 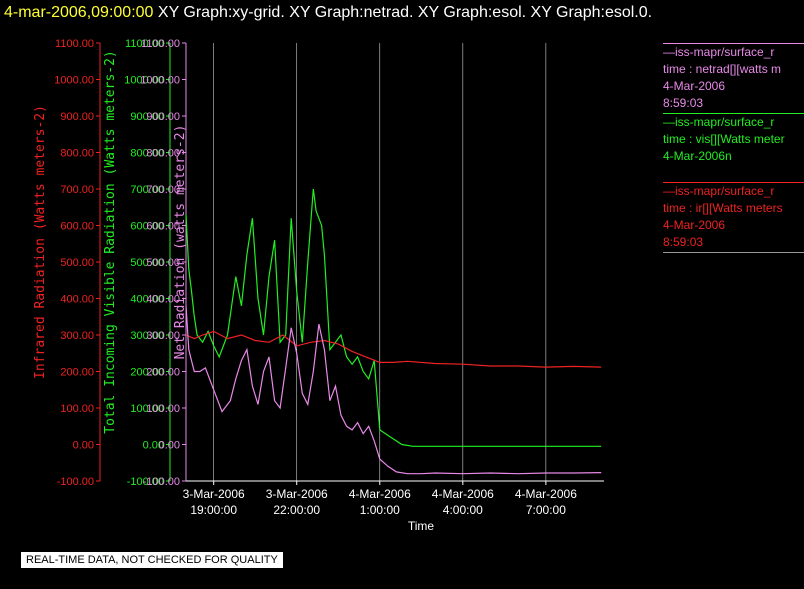 What do you see at coordinates (393, 349) in the screenshot?
I see `series-line-ir` at bounding box center [393, 349].